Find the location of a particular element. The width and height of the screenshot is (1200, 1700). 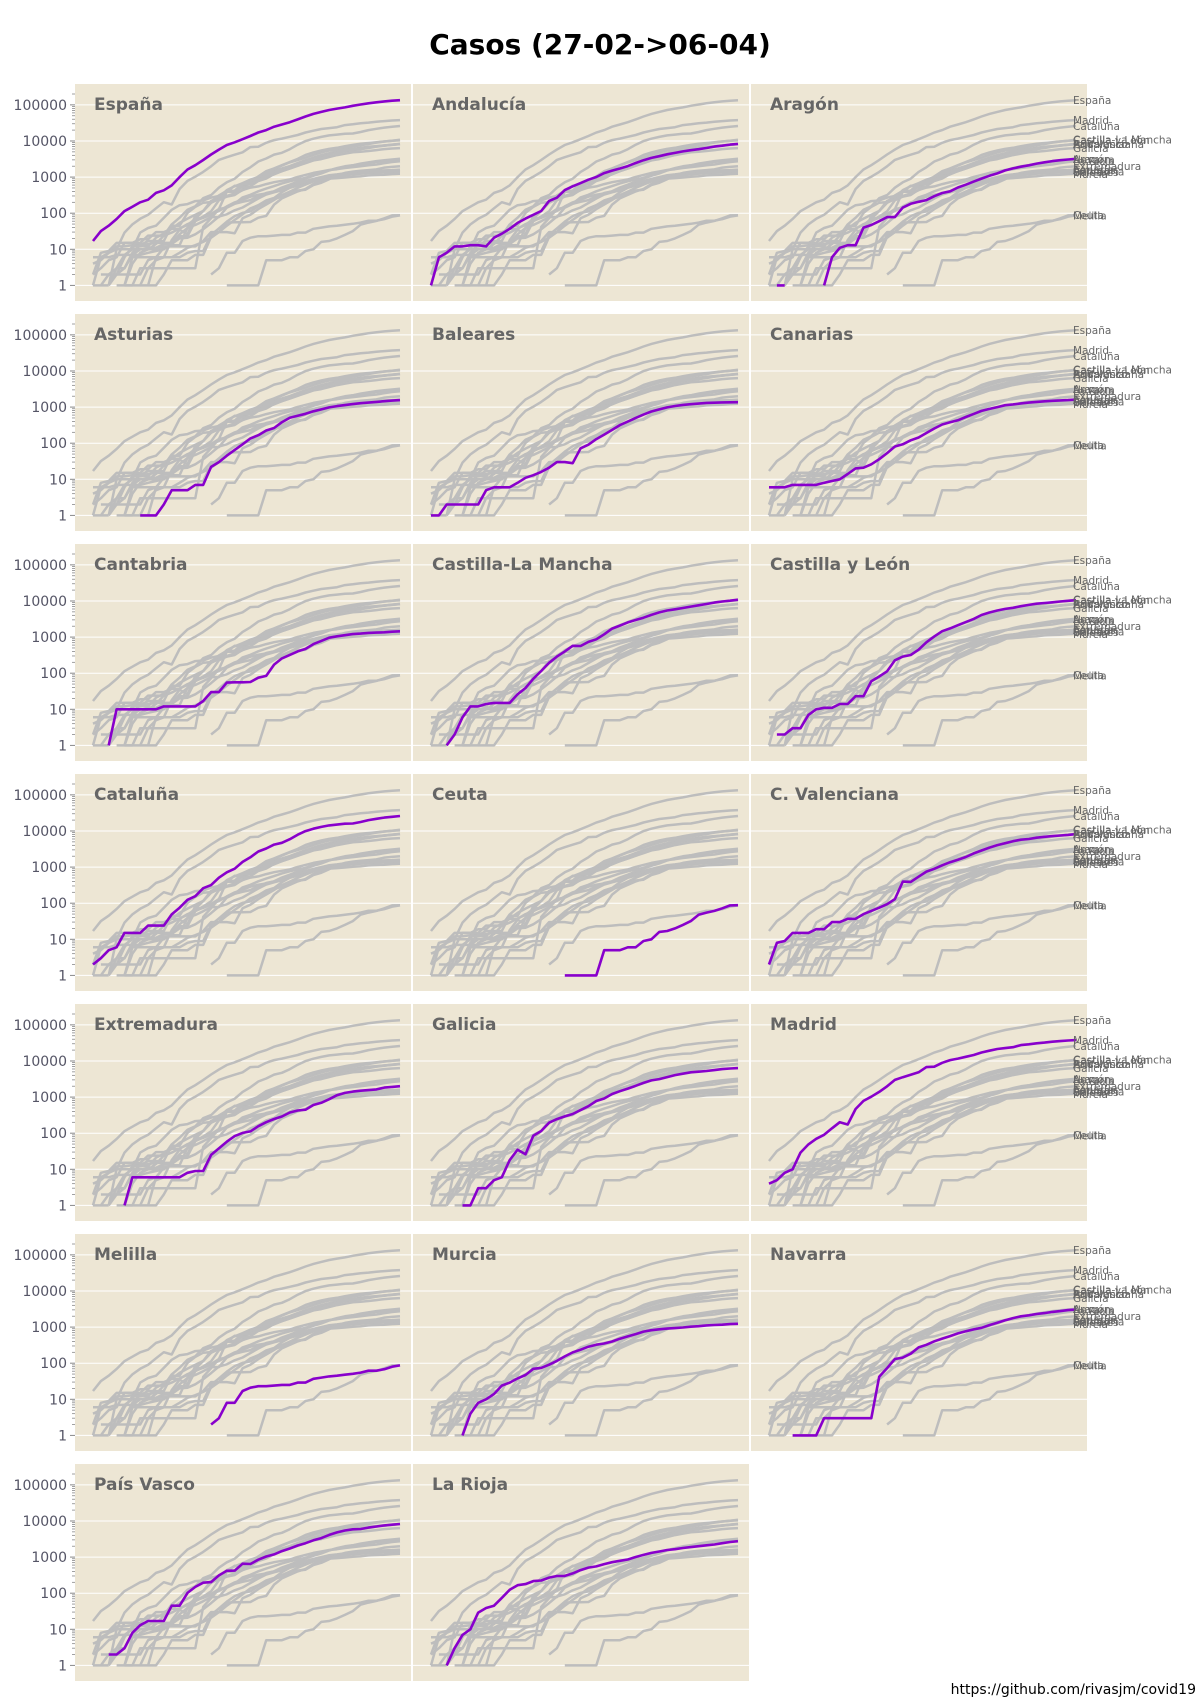

panel-title: Canarias is located at coordinates (811, 335).